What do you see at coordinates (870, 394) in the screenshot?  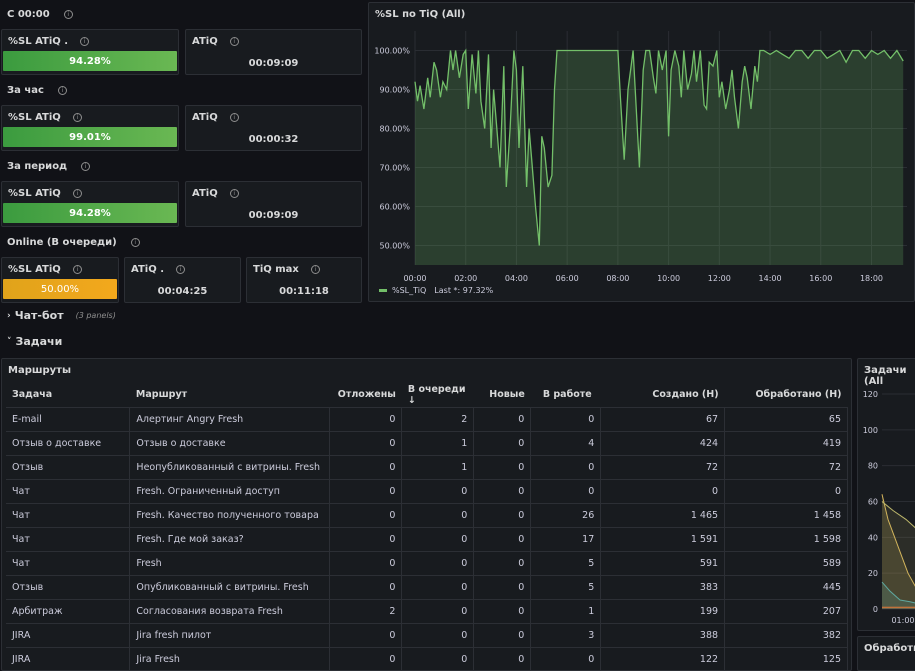 I see `y-tick-label: 120` at bounding box center [870, 394].